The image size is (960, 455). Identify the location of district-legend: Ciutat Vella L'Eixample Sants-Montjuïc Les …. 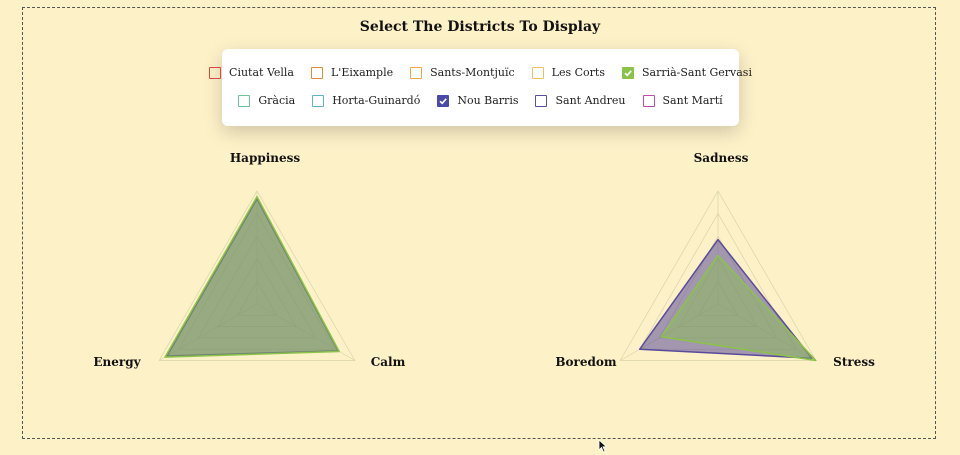
(480, 87).